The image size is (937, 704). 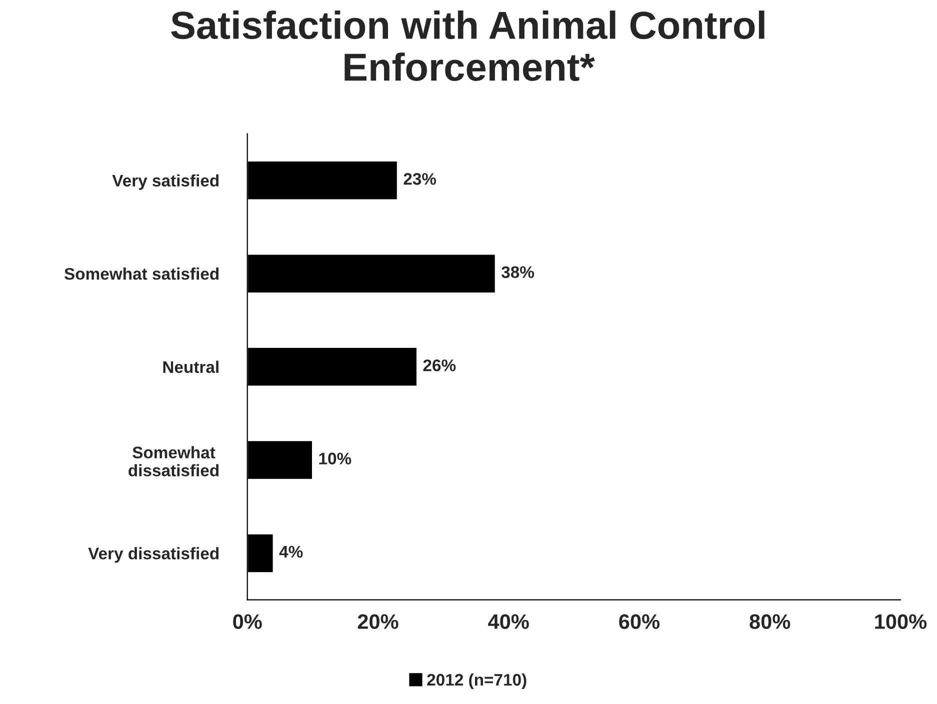 I want to click on data-label: 38%, so click(x=517, y=272).